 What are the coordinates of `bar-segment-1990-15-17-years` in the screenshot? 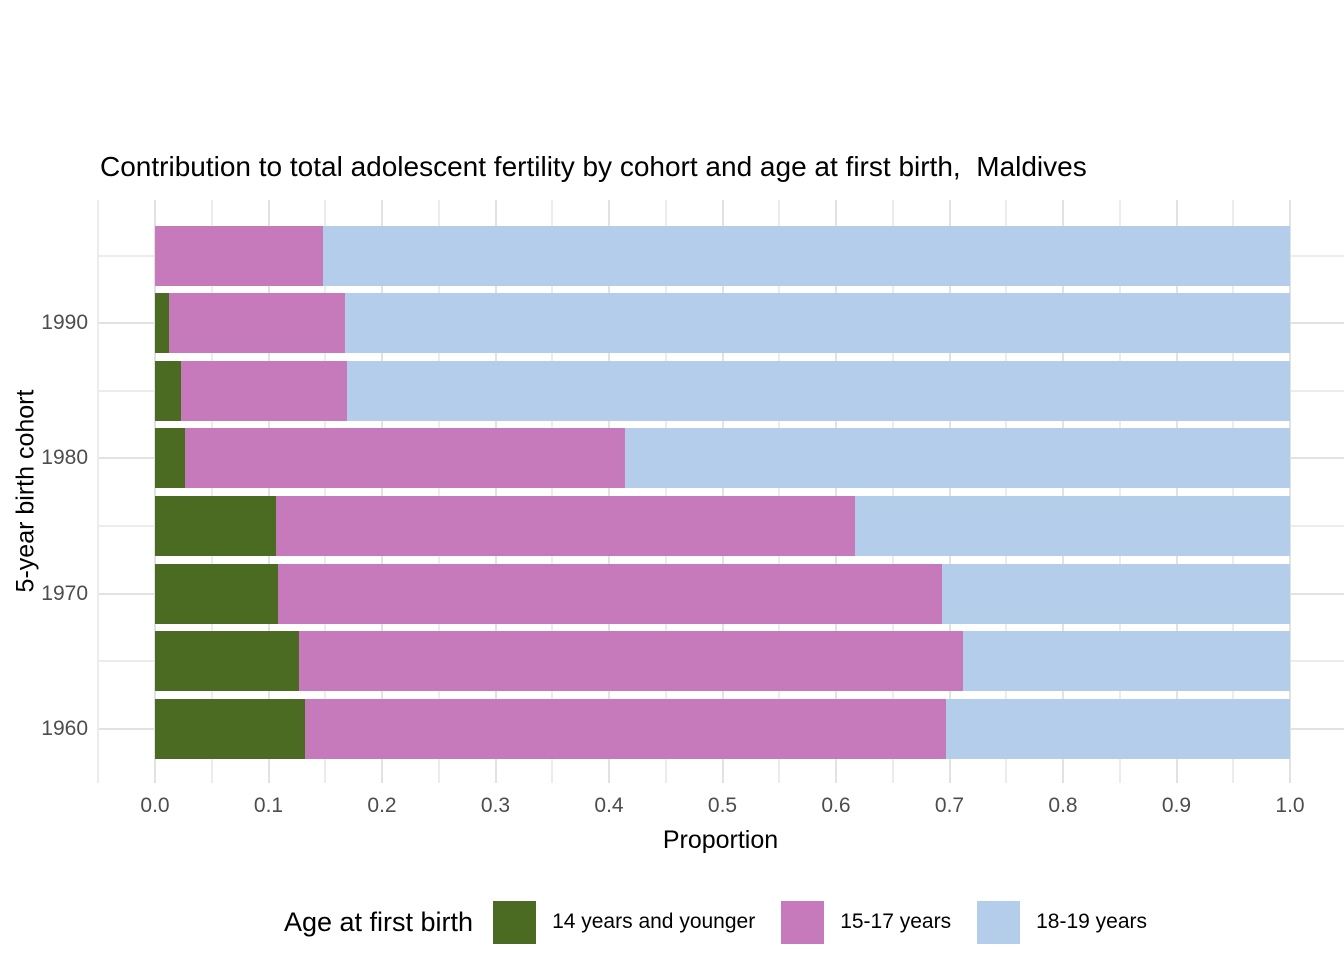 It's located at (256, 323).